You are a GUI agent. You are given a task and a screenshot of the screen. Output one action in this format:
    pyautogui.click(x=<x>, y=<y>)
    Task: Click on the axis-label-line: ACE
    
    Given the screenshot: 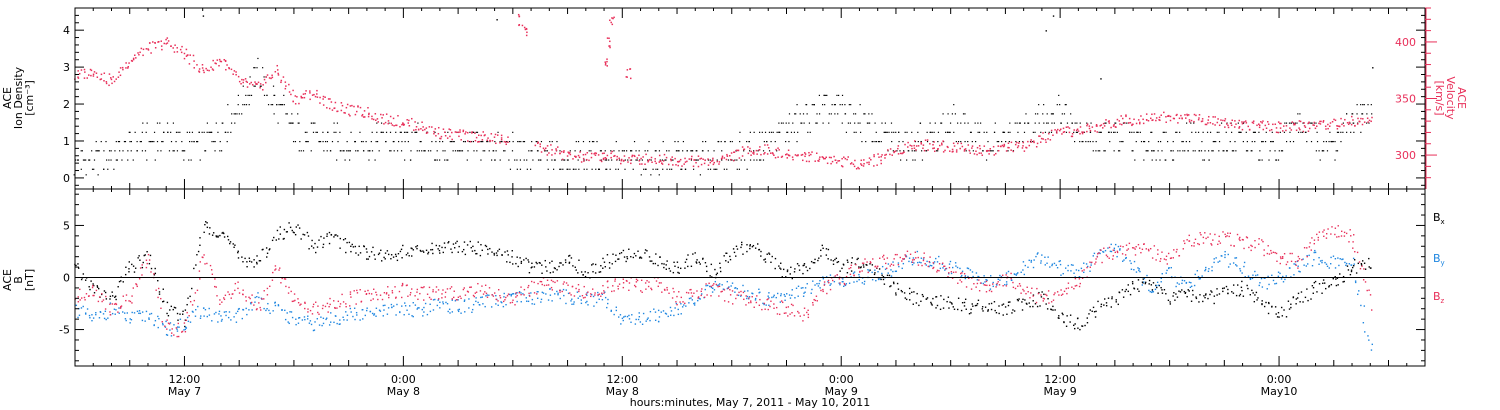 What is the action you would take?
    pyautogui.click(x=7, y=98)
    